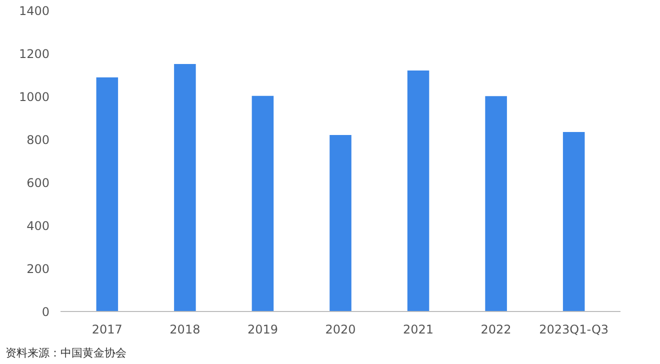  Describe the element at coordinates (574, 329) in the screenshot. I see `x-tick-label: 2023Q1-Q3` at that location.